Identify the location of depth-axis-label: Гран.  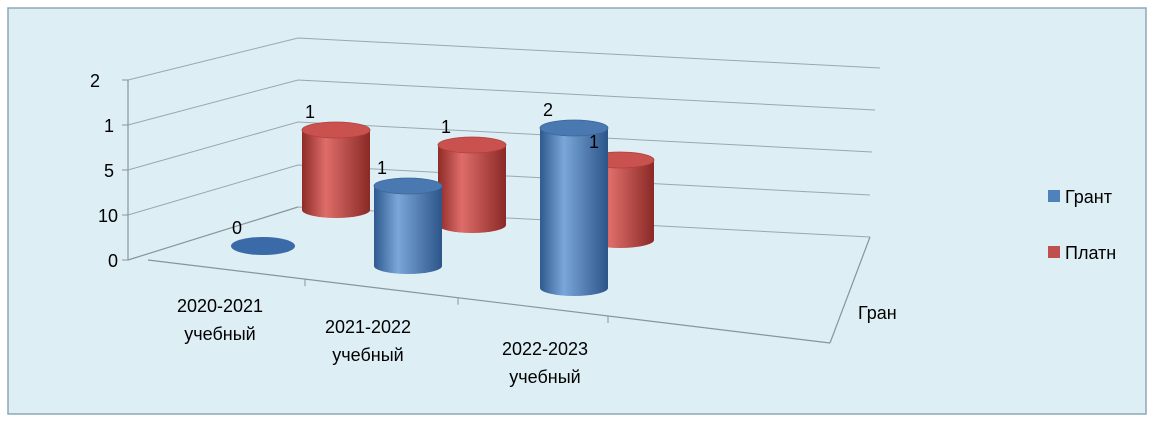
(877, 313).